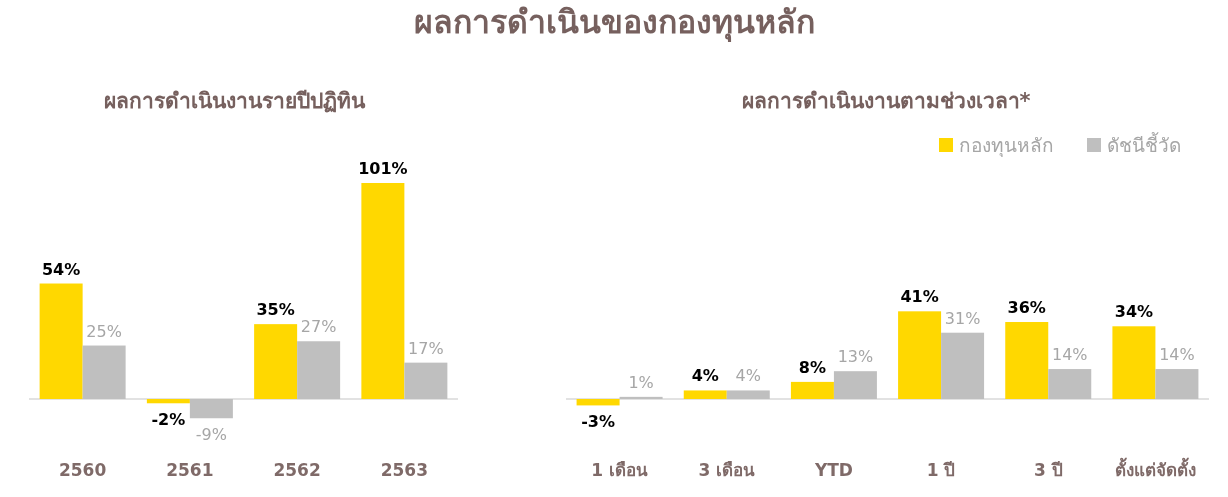 The image size is (1228, 497). Describe the element at coordinates (919, 297) in the screenshot. I see `data-label: 41%` at that location.